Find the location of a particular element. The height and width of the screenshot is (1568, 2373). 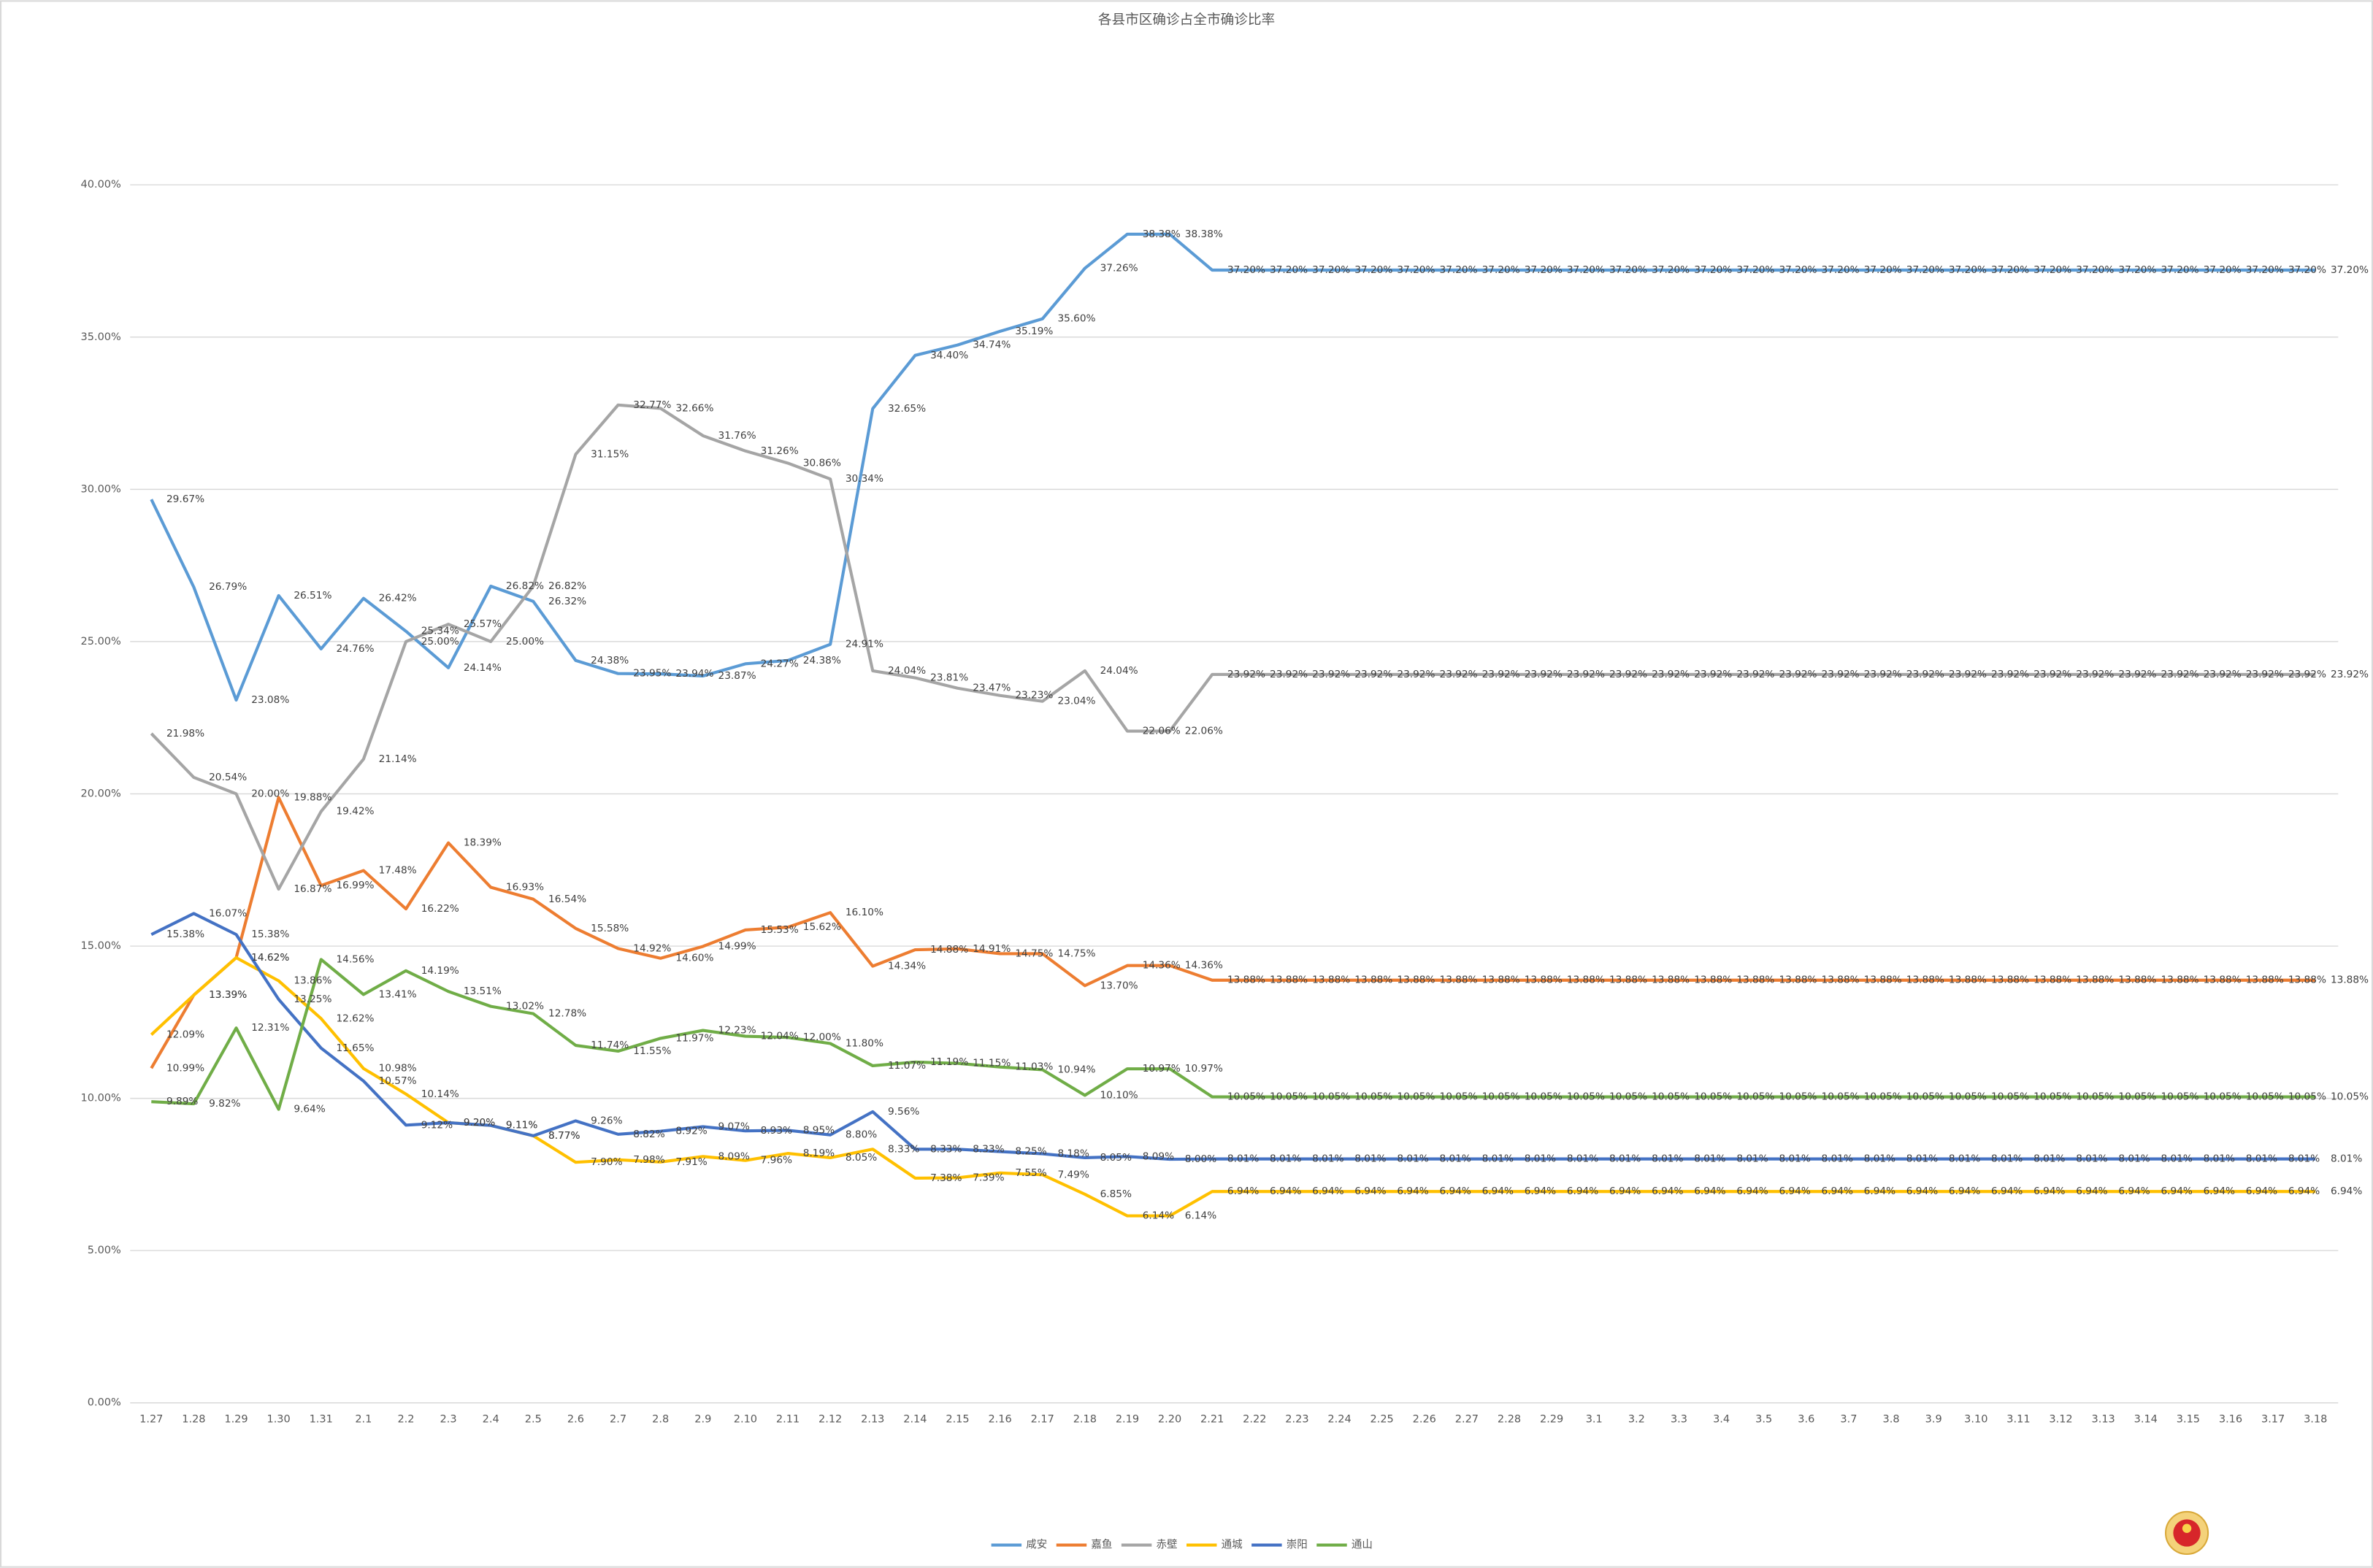

y-tick-label: 10.00% is located at coordinates (101, 1098).